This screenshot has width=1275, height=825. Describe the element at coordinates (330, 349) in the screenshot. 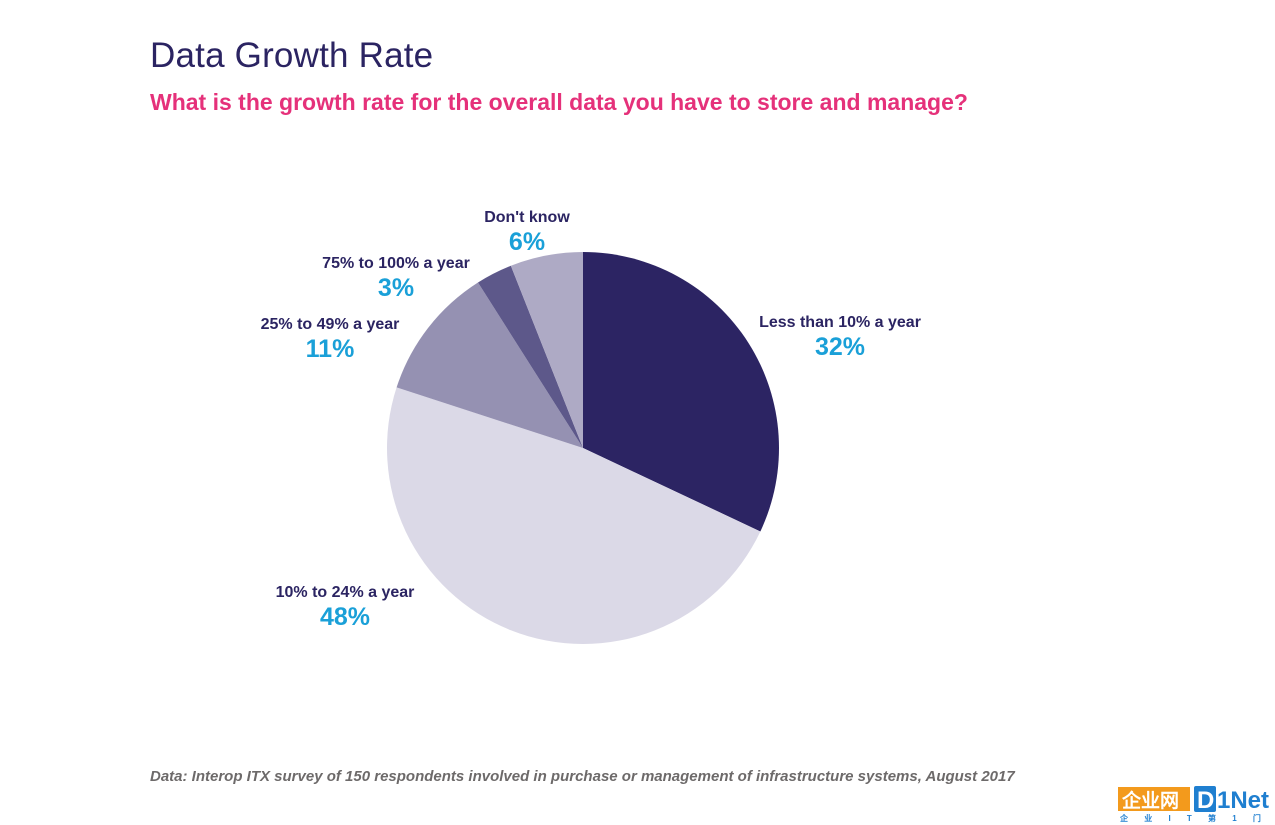

I see `slice-value-25-to-49-a-year: 11%` at that location.